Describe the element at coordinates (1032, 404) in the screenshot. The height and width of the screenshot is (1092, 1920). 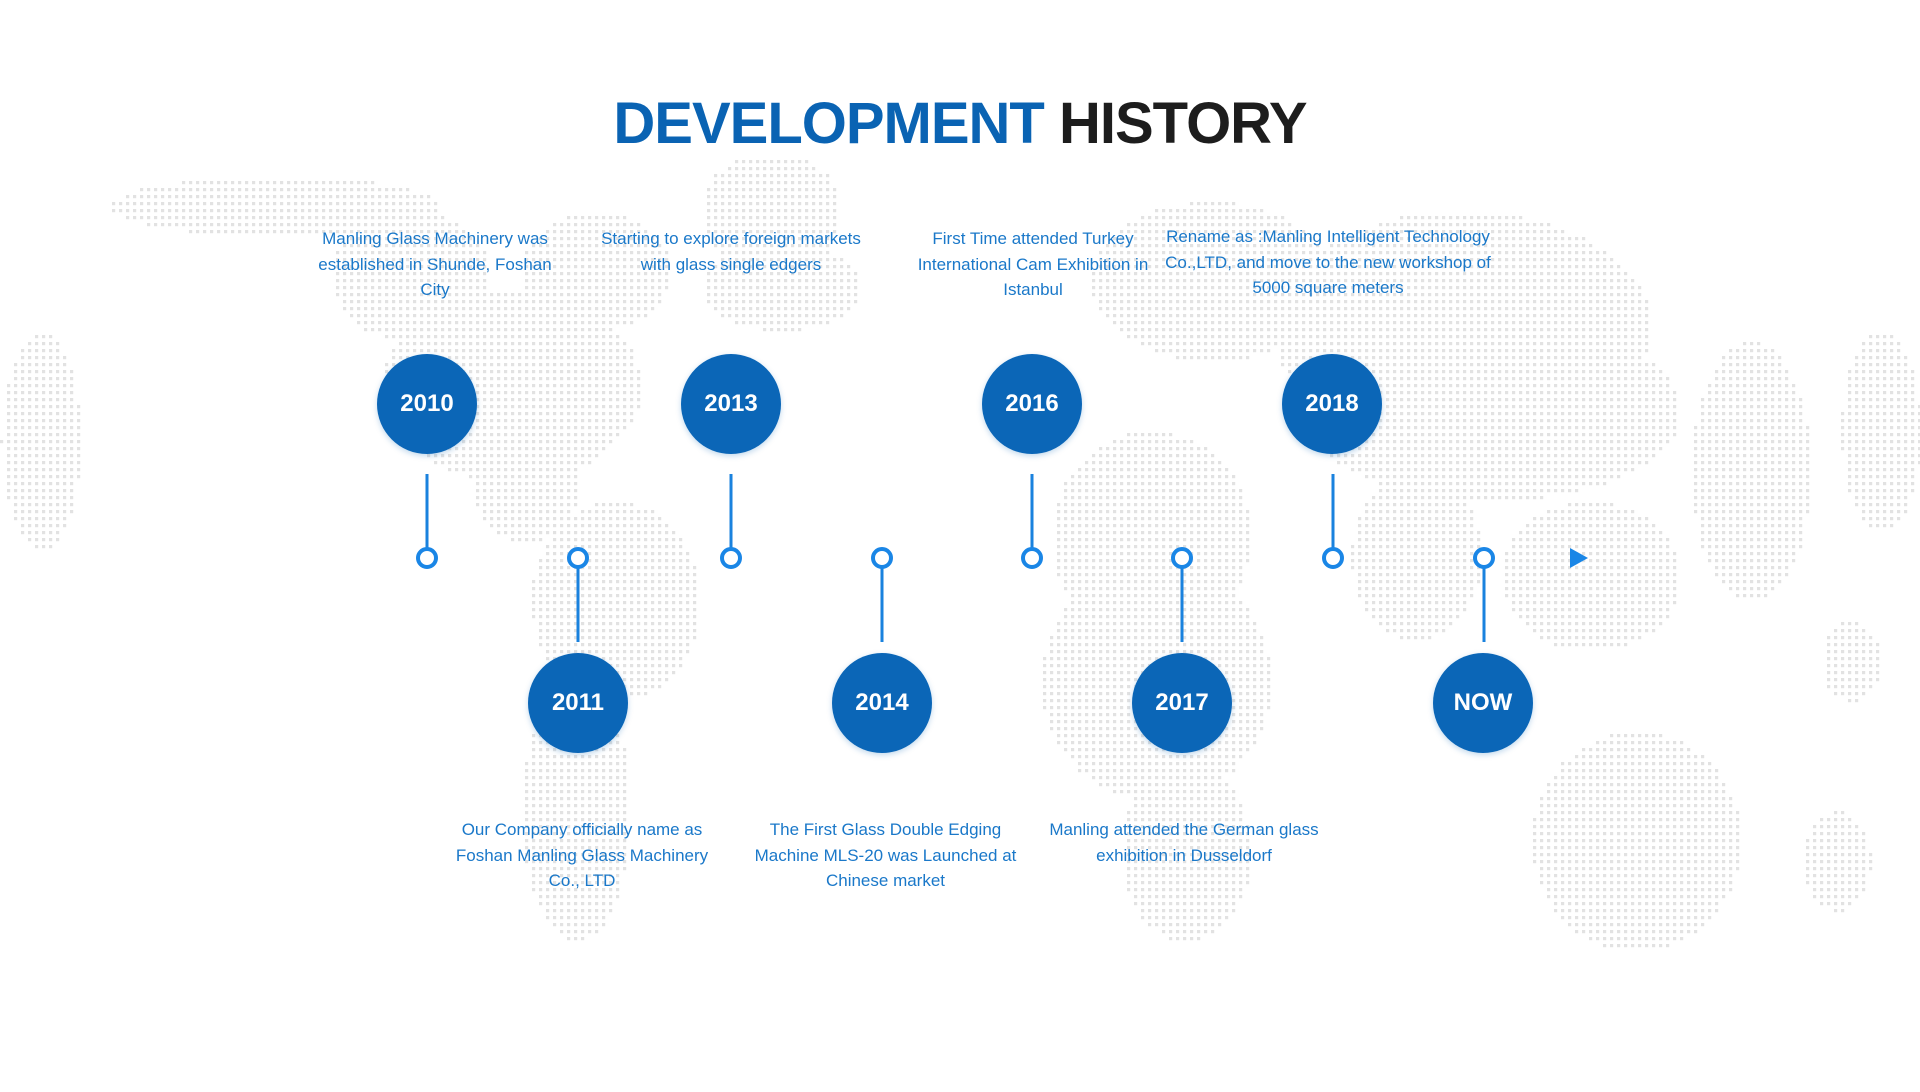
I see `milestone-year-2016: 2016` at that location.